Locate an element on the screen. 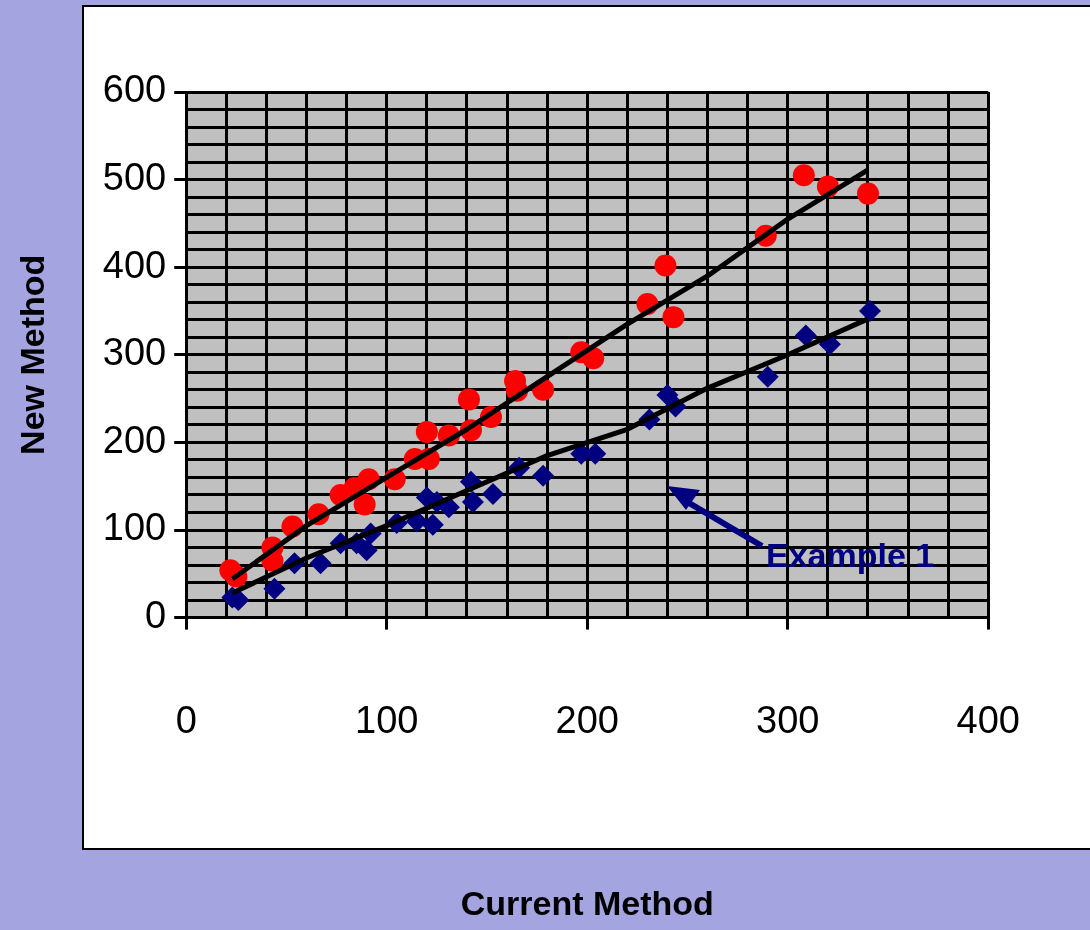 The height and width of the screenshot is (930, 1090). x-tick-label: 300 is located at coordinates (788, 719).